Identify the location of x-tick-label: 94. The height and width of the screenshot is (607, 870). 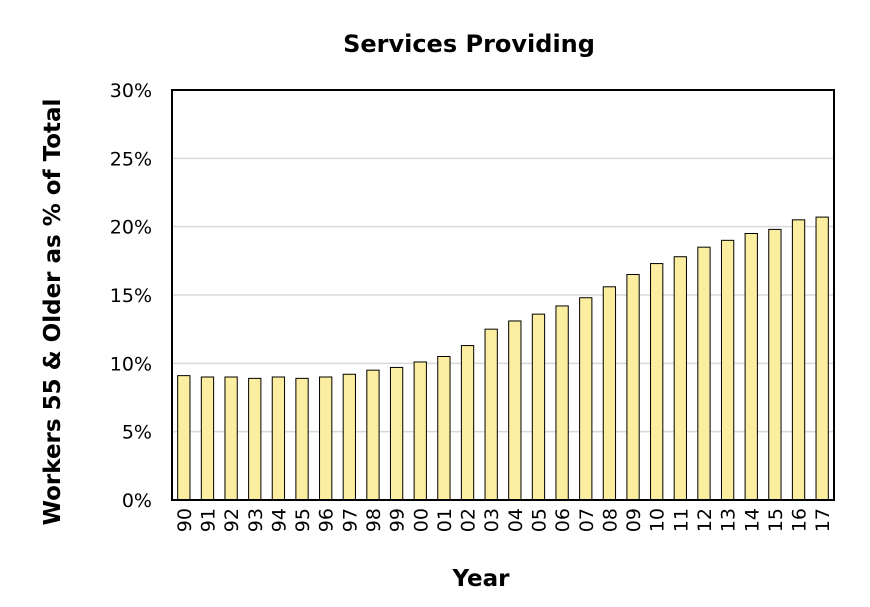
(279, 520).